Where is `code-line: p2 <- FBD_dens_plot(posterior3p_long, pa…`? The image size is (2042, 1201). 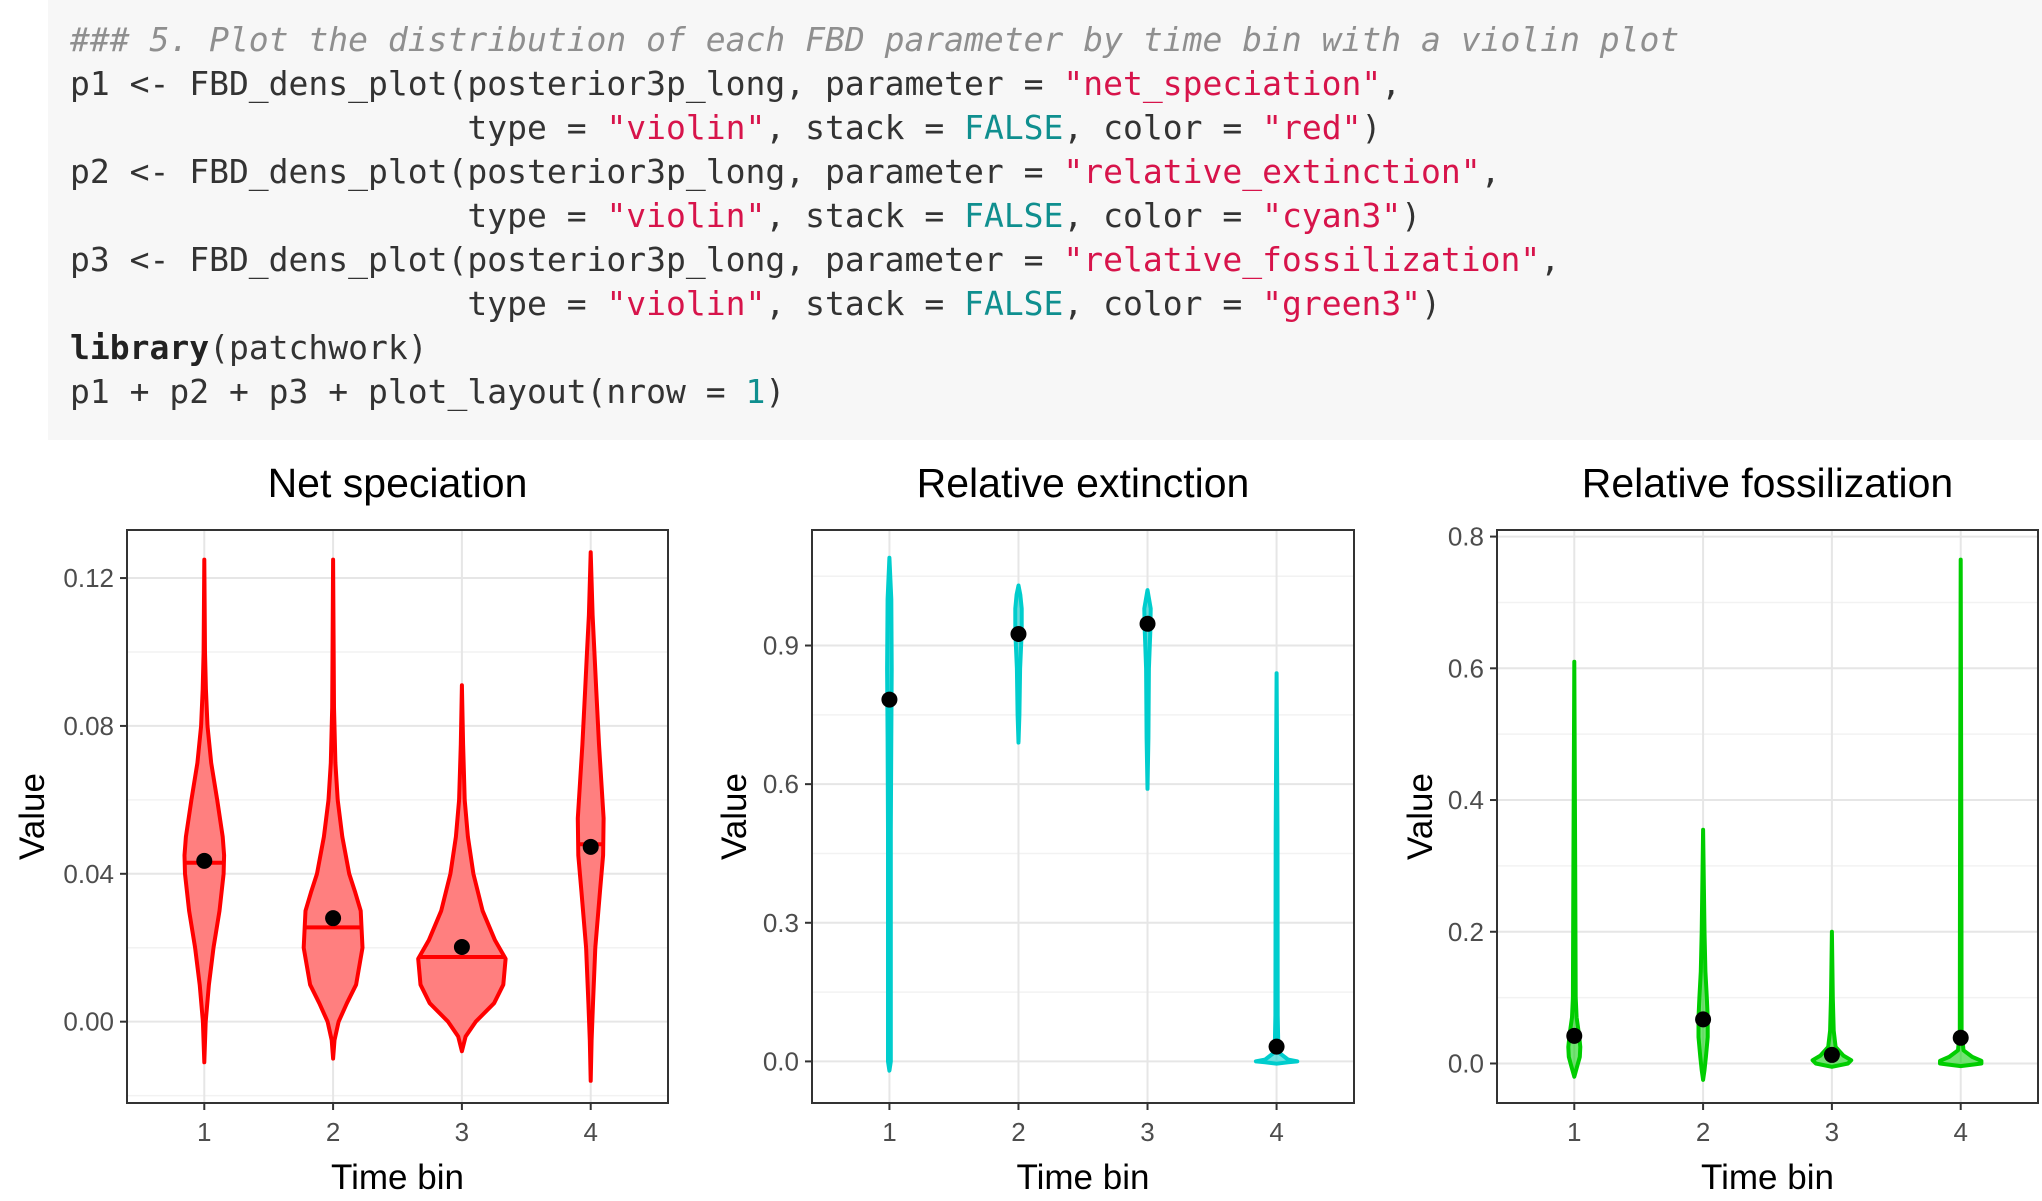 code-line: p2 <- FBD_dens_plot(posterior3p_long, pa… is located at coordinates (1056, 172).